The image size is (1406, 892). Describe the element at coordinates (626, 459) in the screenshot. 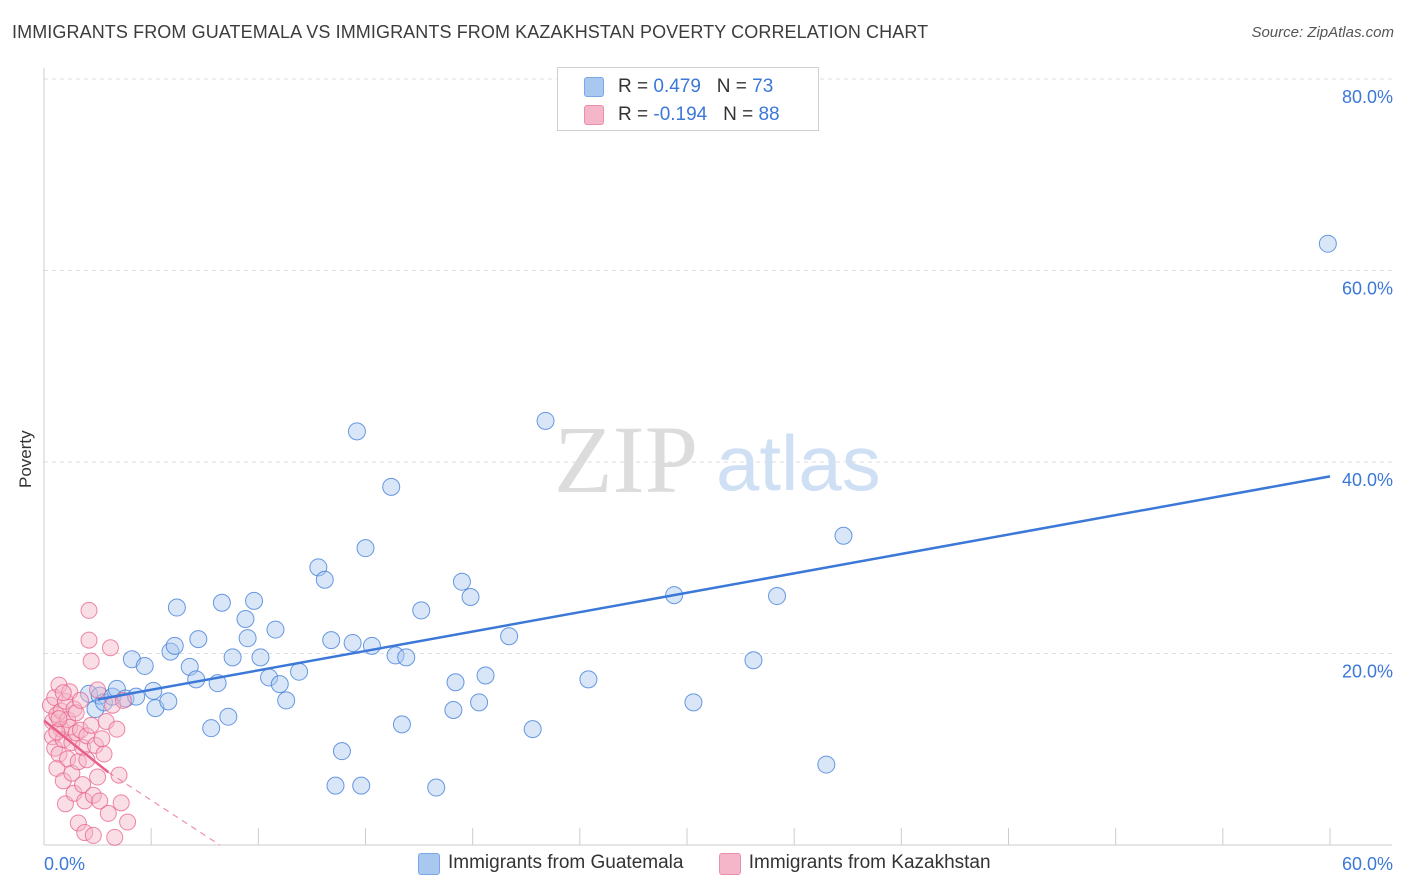

I see `watermark-zip: ZIP` at that location.